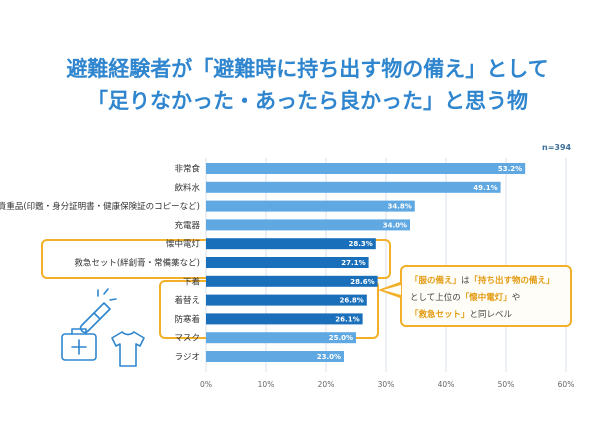 The image size is (615, 435). I want to click on value-label: 28.6%, so click(362, 282).